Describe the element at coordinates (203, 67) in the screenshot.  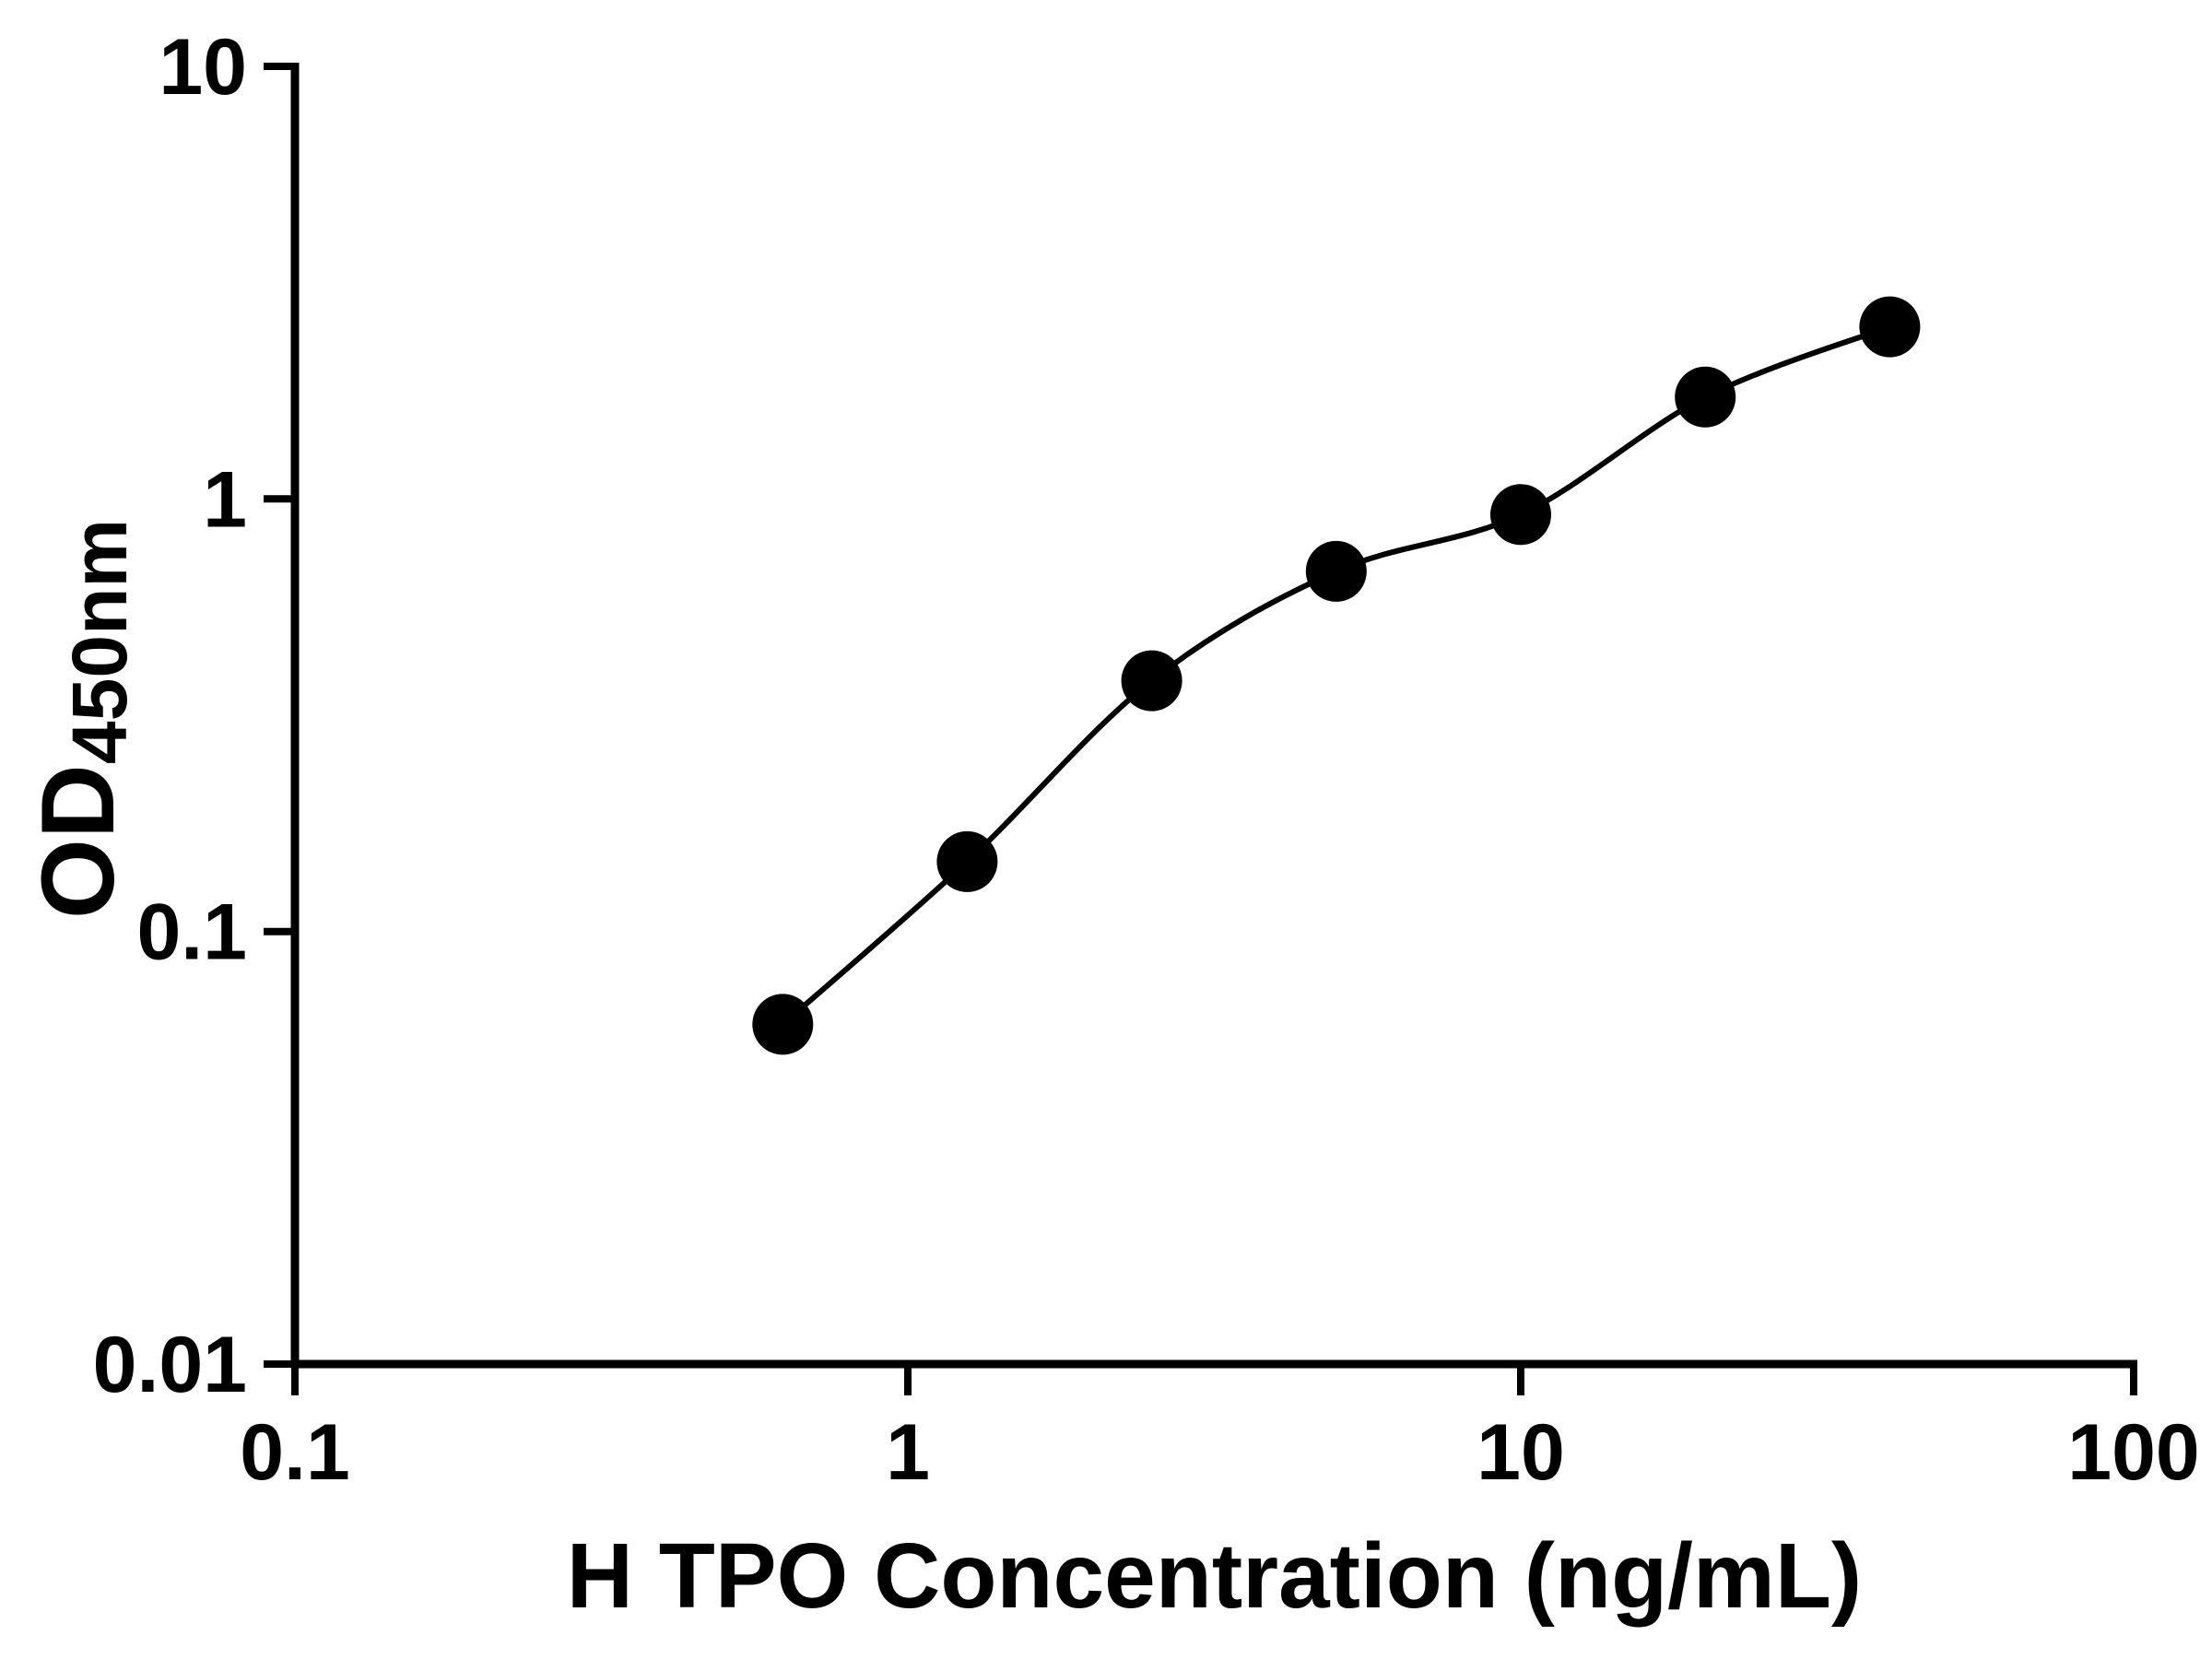
I see `y-tick-label: 10` at that location.